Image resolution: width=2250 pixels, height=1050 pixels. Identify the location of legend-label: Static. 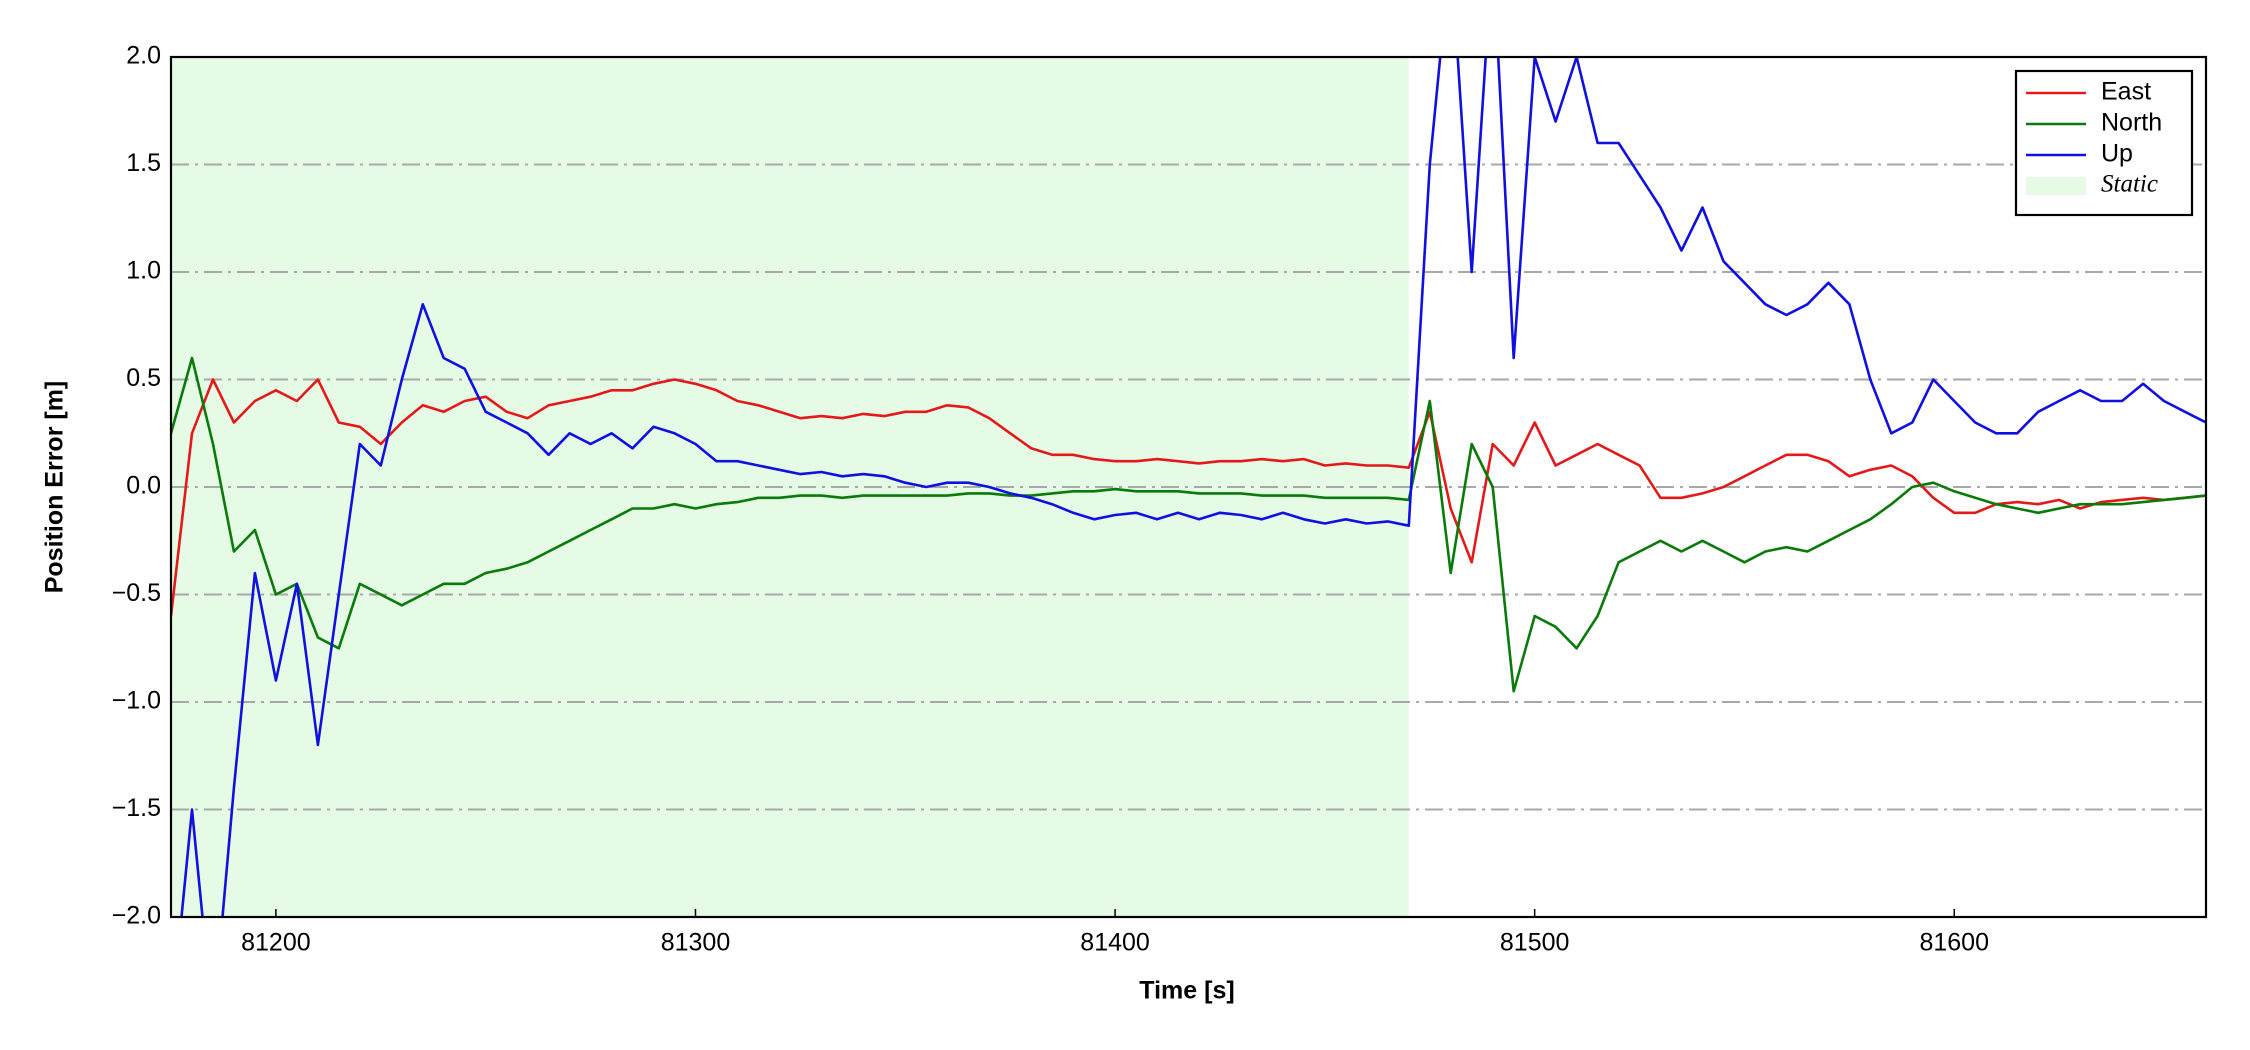
(2129, 184).